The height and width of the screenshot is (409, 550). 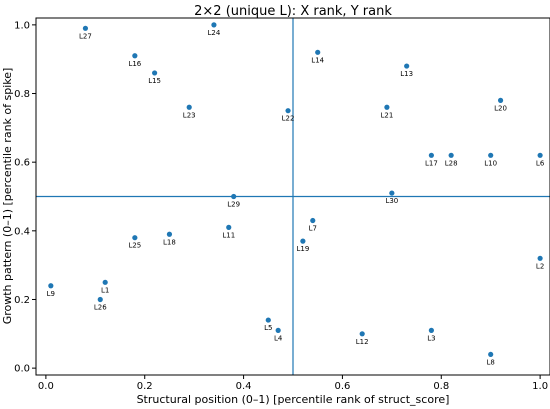 I want to click on data-point-l16, so click(x=135, y=56).